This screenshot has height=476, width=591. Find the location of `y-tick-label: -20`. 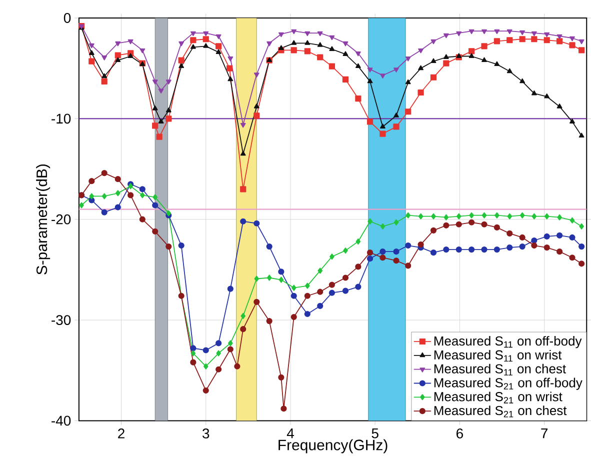

y-tick-label: -20 is located at coordinates (61, 219).